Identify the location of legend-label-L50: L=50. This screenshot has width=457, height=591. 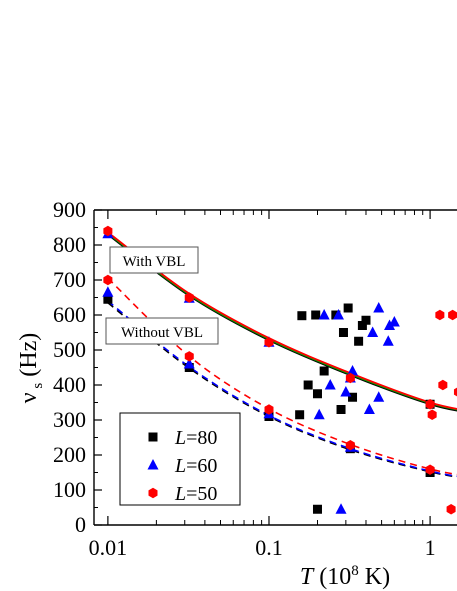
(195, 494).